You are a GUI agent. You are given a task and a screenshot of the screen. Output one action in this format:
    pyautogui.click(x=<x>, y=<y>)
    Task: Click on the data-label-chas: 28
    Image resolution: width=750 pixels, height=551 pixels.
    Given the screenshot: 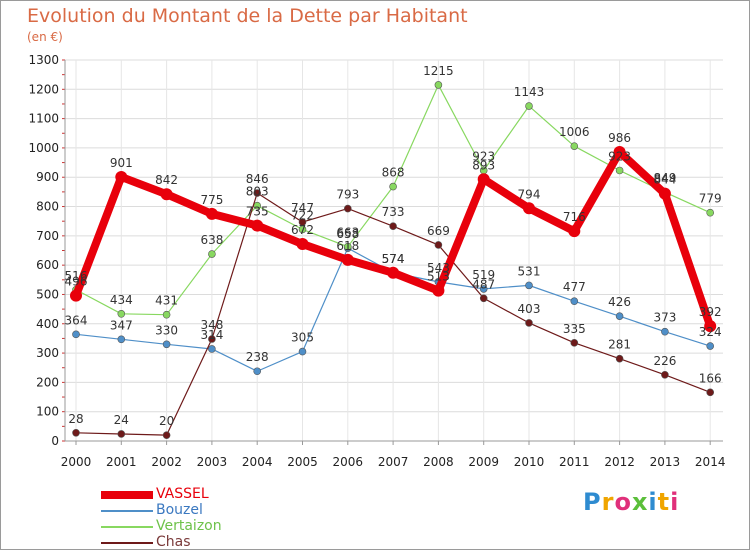 What is the action you would take?
    pyautogui.click(x=75, y=419)
    